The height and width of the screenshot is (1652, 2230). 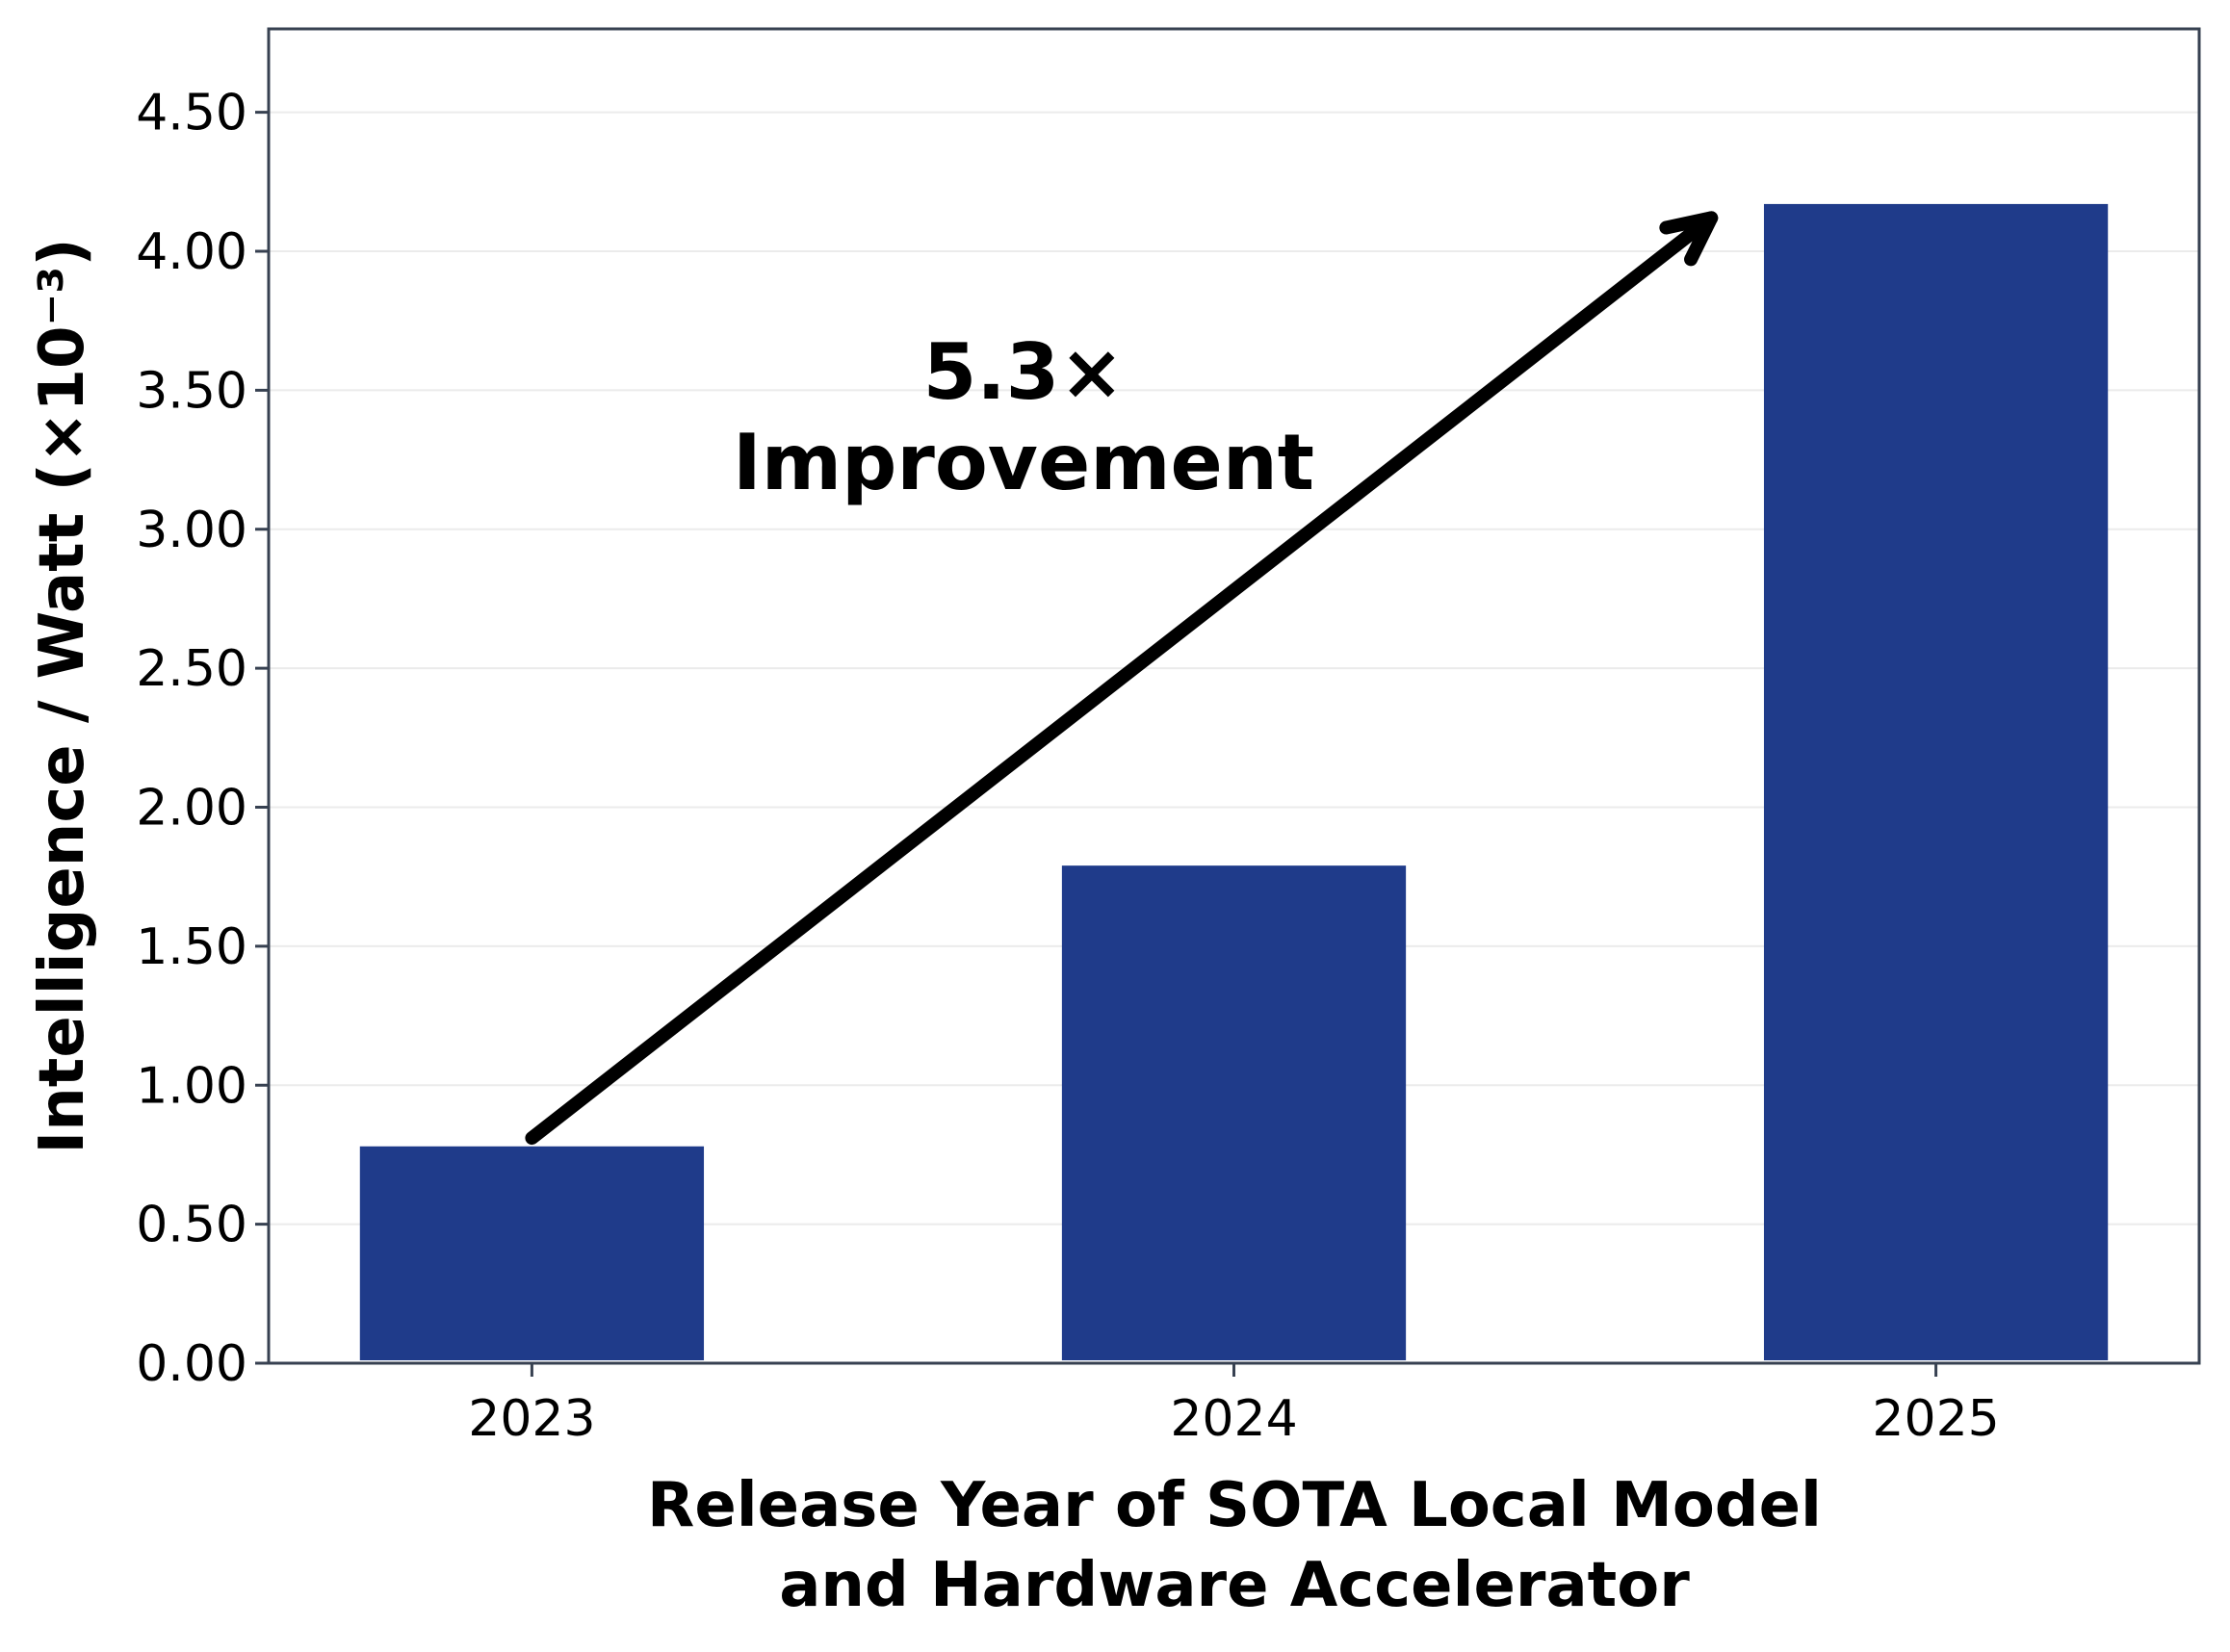 I want to click on x-axis-label-line-2: and Hardware Accelerator, so click(x=1234, y=1585).